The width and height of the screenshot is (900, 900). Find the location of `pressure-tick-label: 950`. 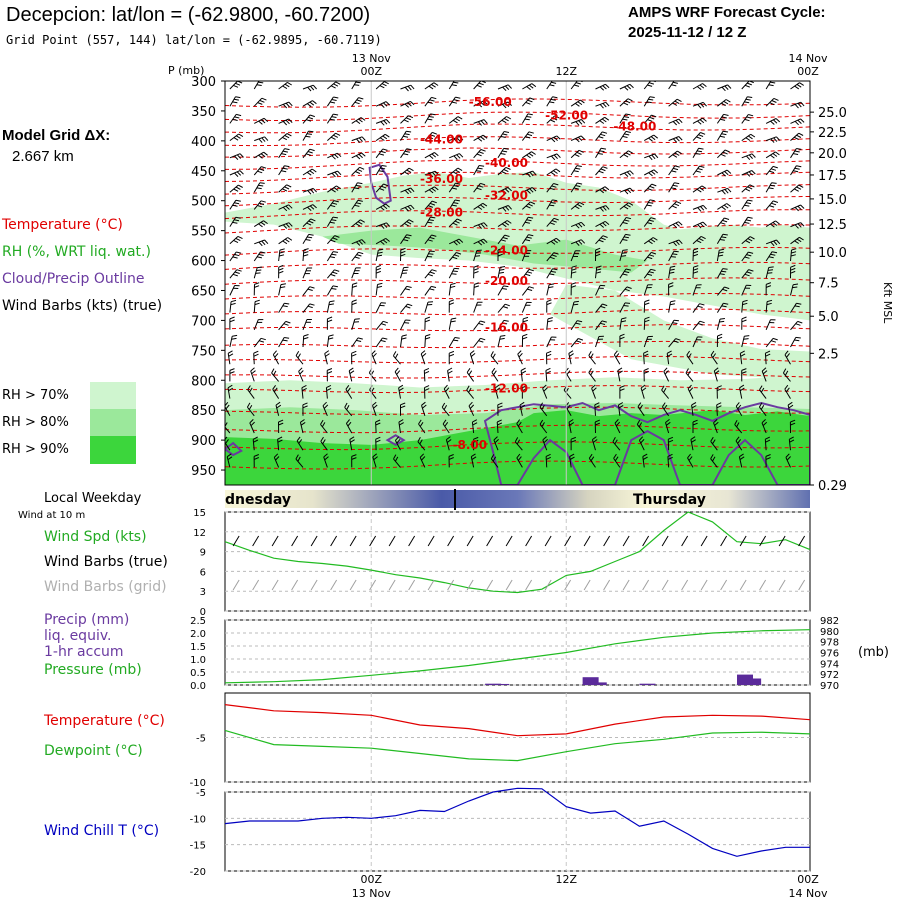

pressure-tick-label: 950 is located at coordinates (203, 471).